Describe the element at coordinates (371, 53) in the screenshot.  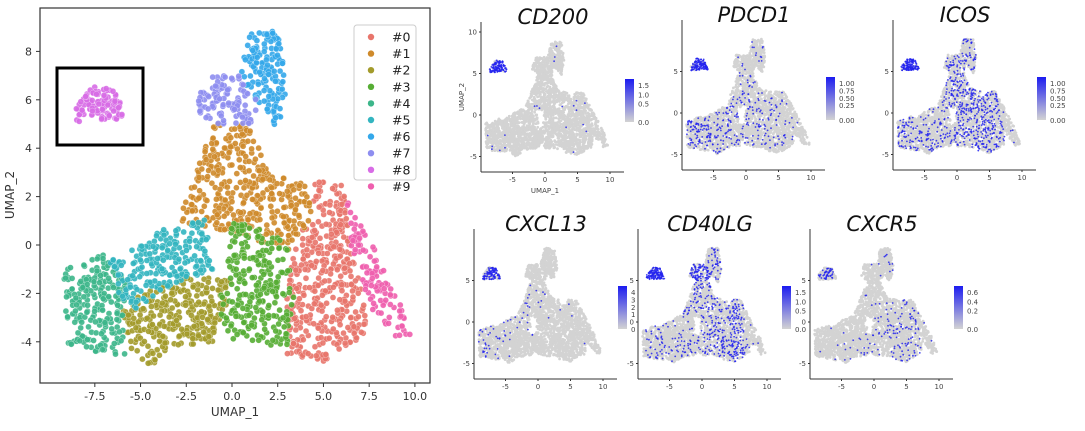
I see `legend-marker` at that location.